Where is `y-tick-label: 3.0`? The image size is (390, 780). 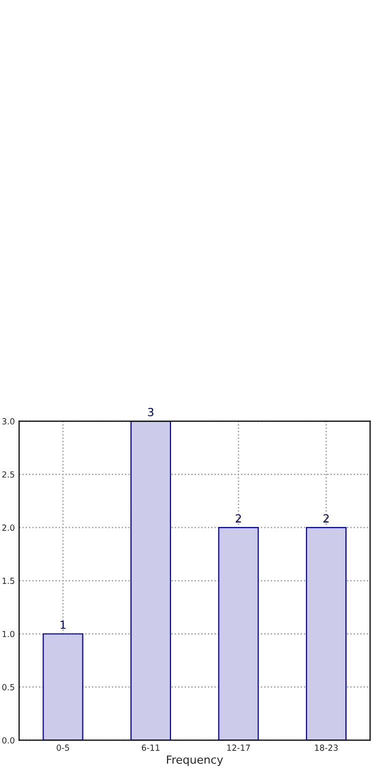
y-tick-label: 3.0 is located at coordinates (8, 421).